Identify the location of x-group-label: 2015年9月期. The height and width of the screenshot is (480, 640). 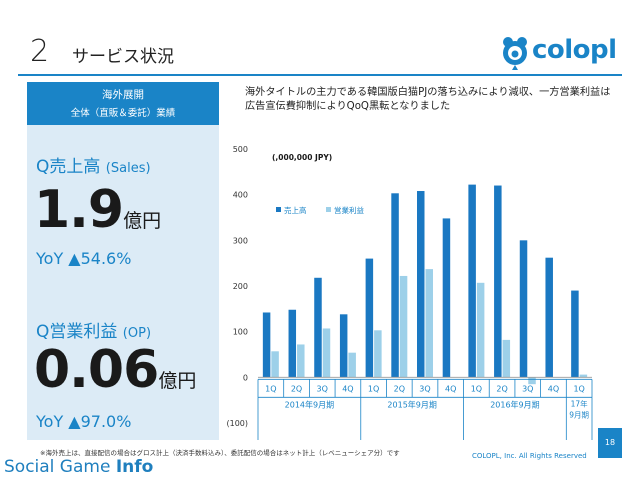
(411, 404).